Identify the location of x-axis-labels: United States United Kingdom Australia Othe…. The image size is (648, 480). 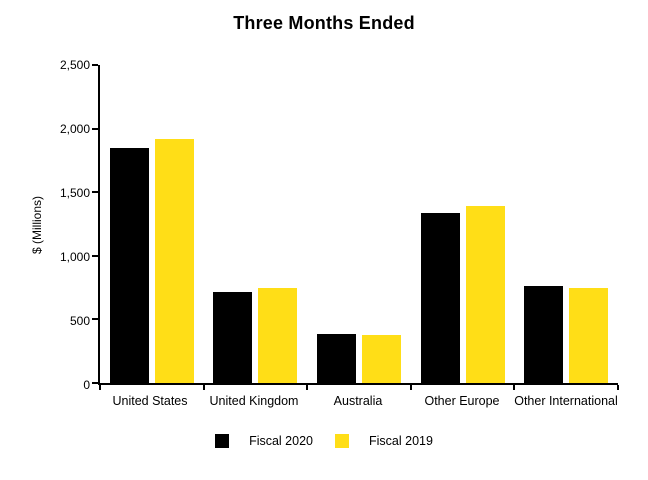
(358, 401).